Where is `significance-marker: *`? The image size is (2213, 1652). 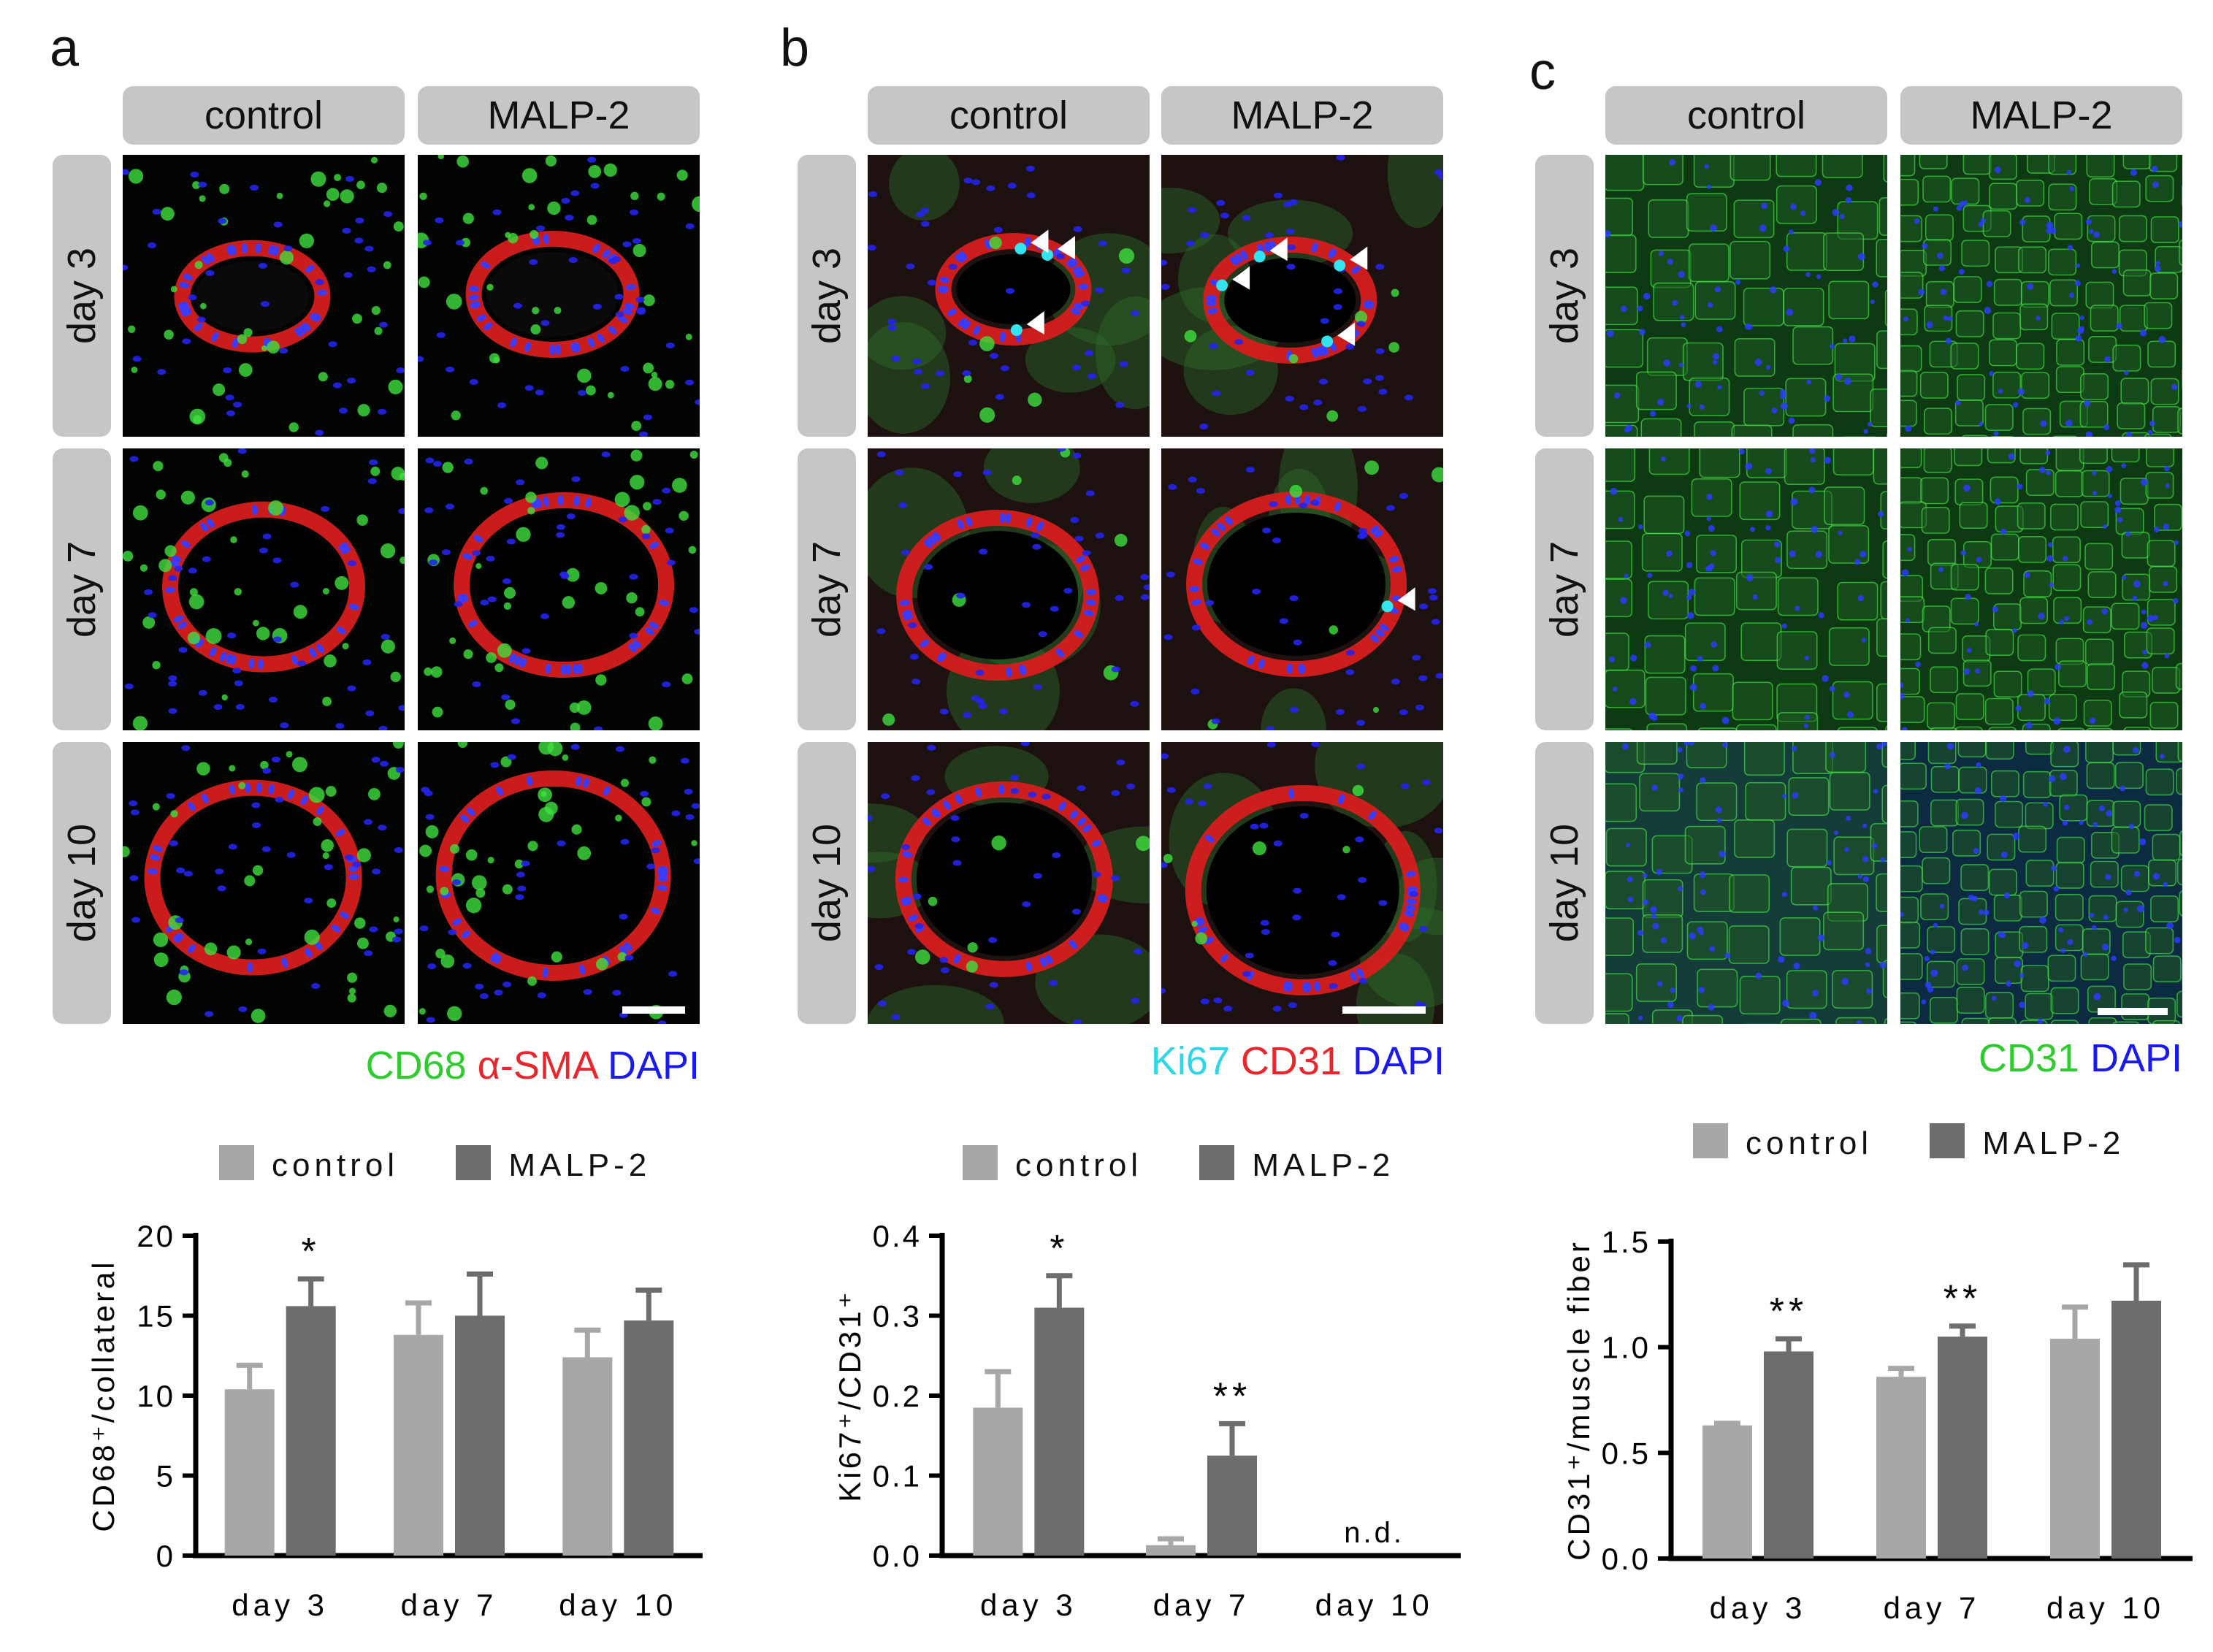 significance-marker: * is located at coordinates (311, 1252).